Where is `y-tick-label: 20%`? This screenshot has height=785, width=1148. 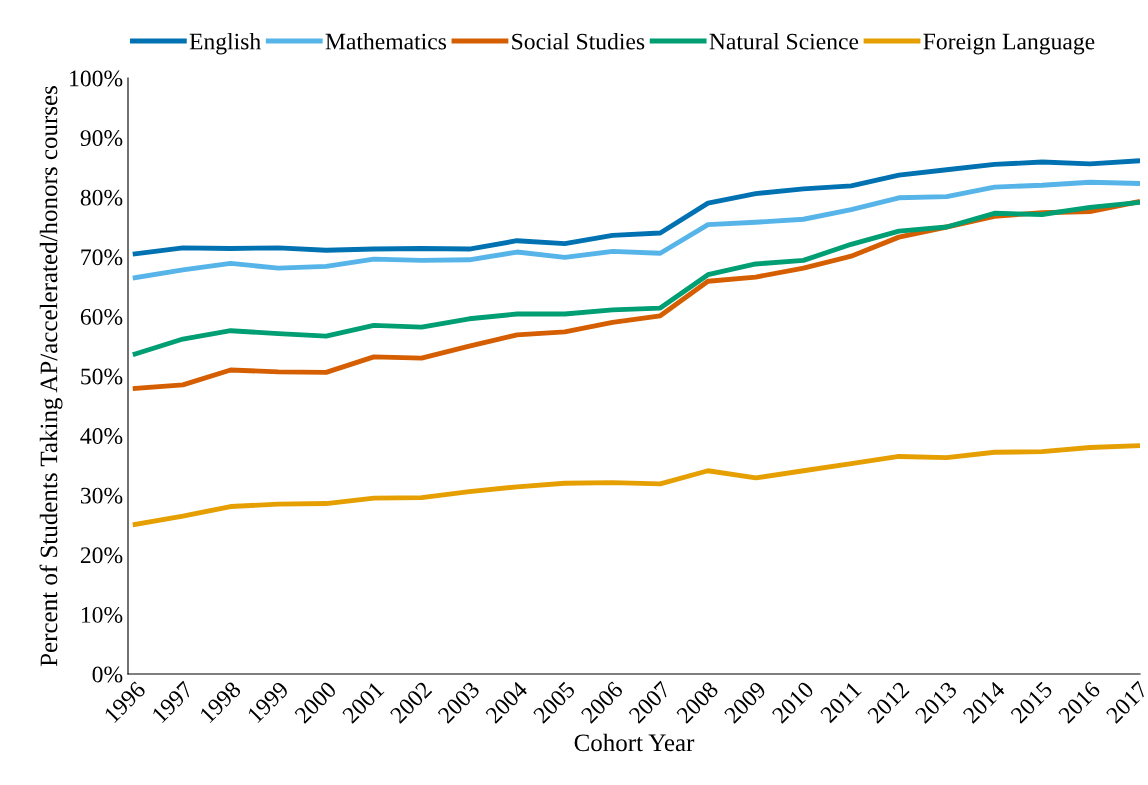 y-tick-label: 20% is located at coordinates (101, 555).